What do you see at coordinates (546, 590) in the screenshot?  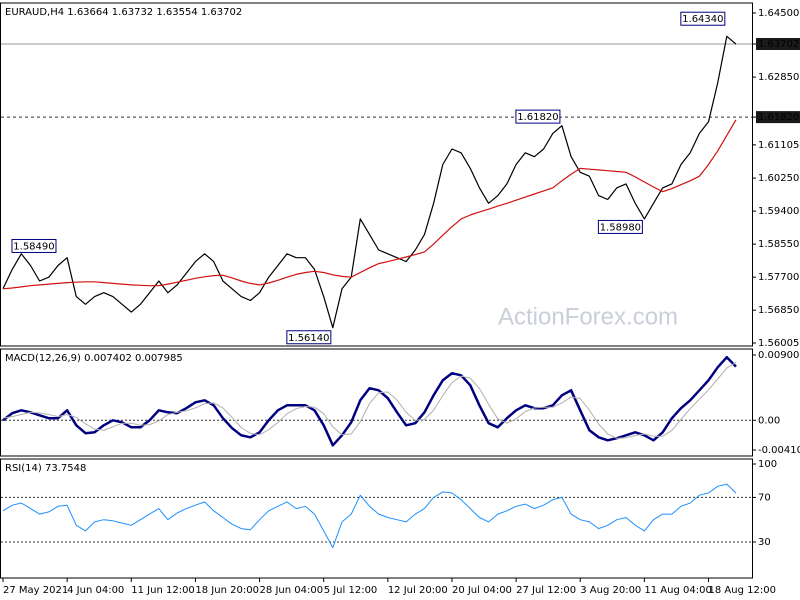 I see `x-tick-label: 27 Jul 12:00` at bounding box center [546, 590].